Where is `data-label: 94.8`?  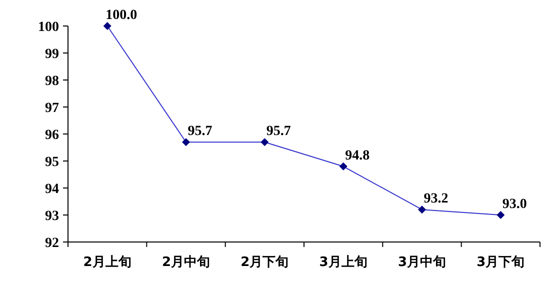 data-label: 94.8 is located at coordinates (357, 156).